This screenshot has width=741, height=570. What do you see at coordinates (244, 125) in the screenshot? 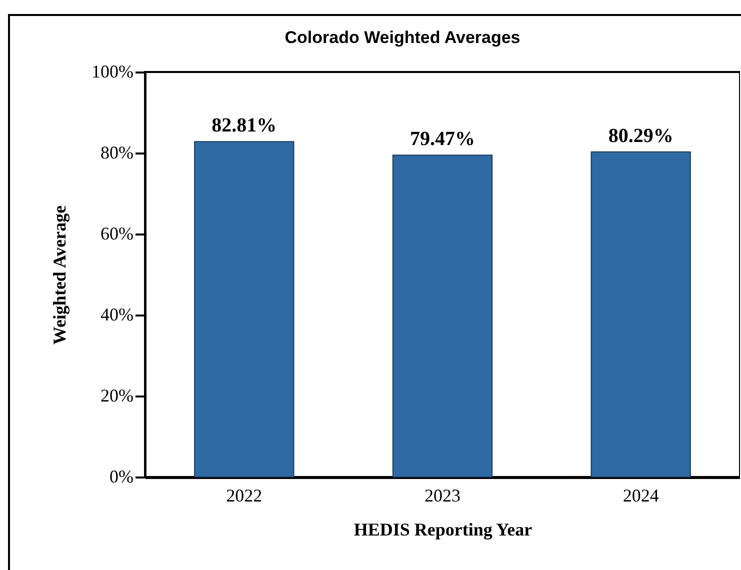
I see `data-label: 82.81%` at bounding box center [244, 125].